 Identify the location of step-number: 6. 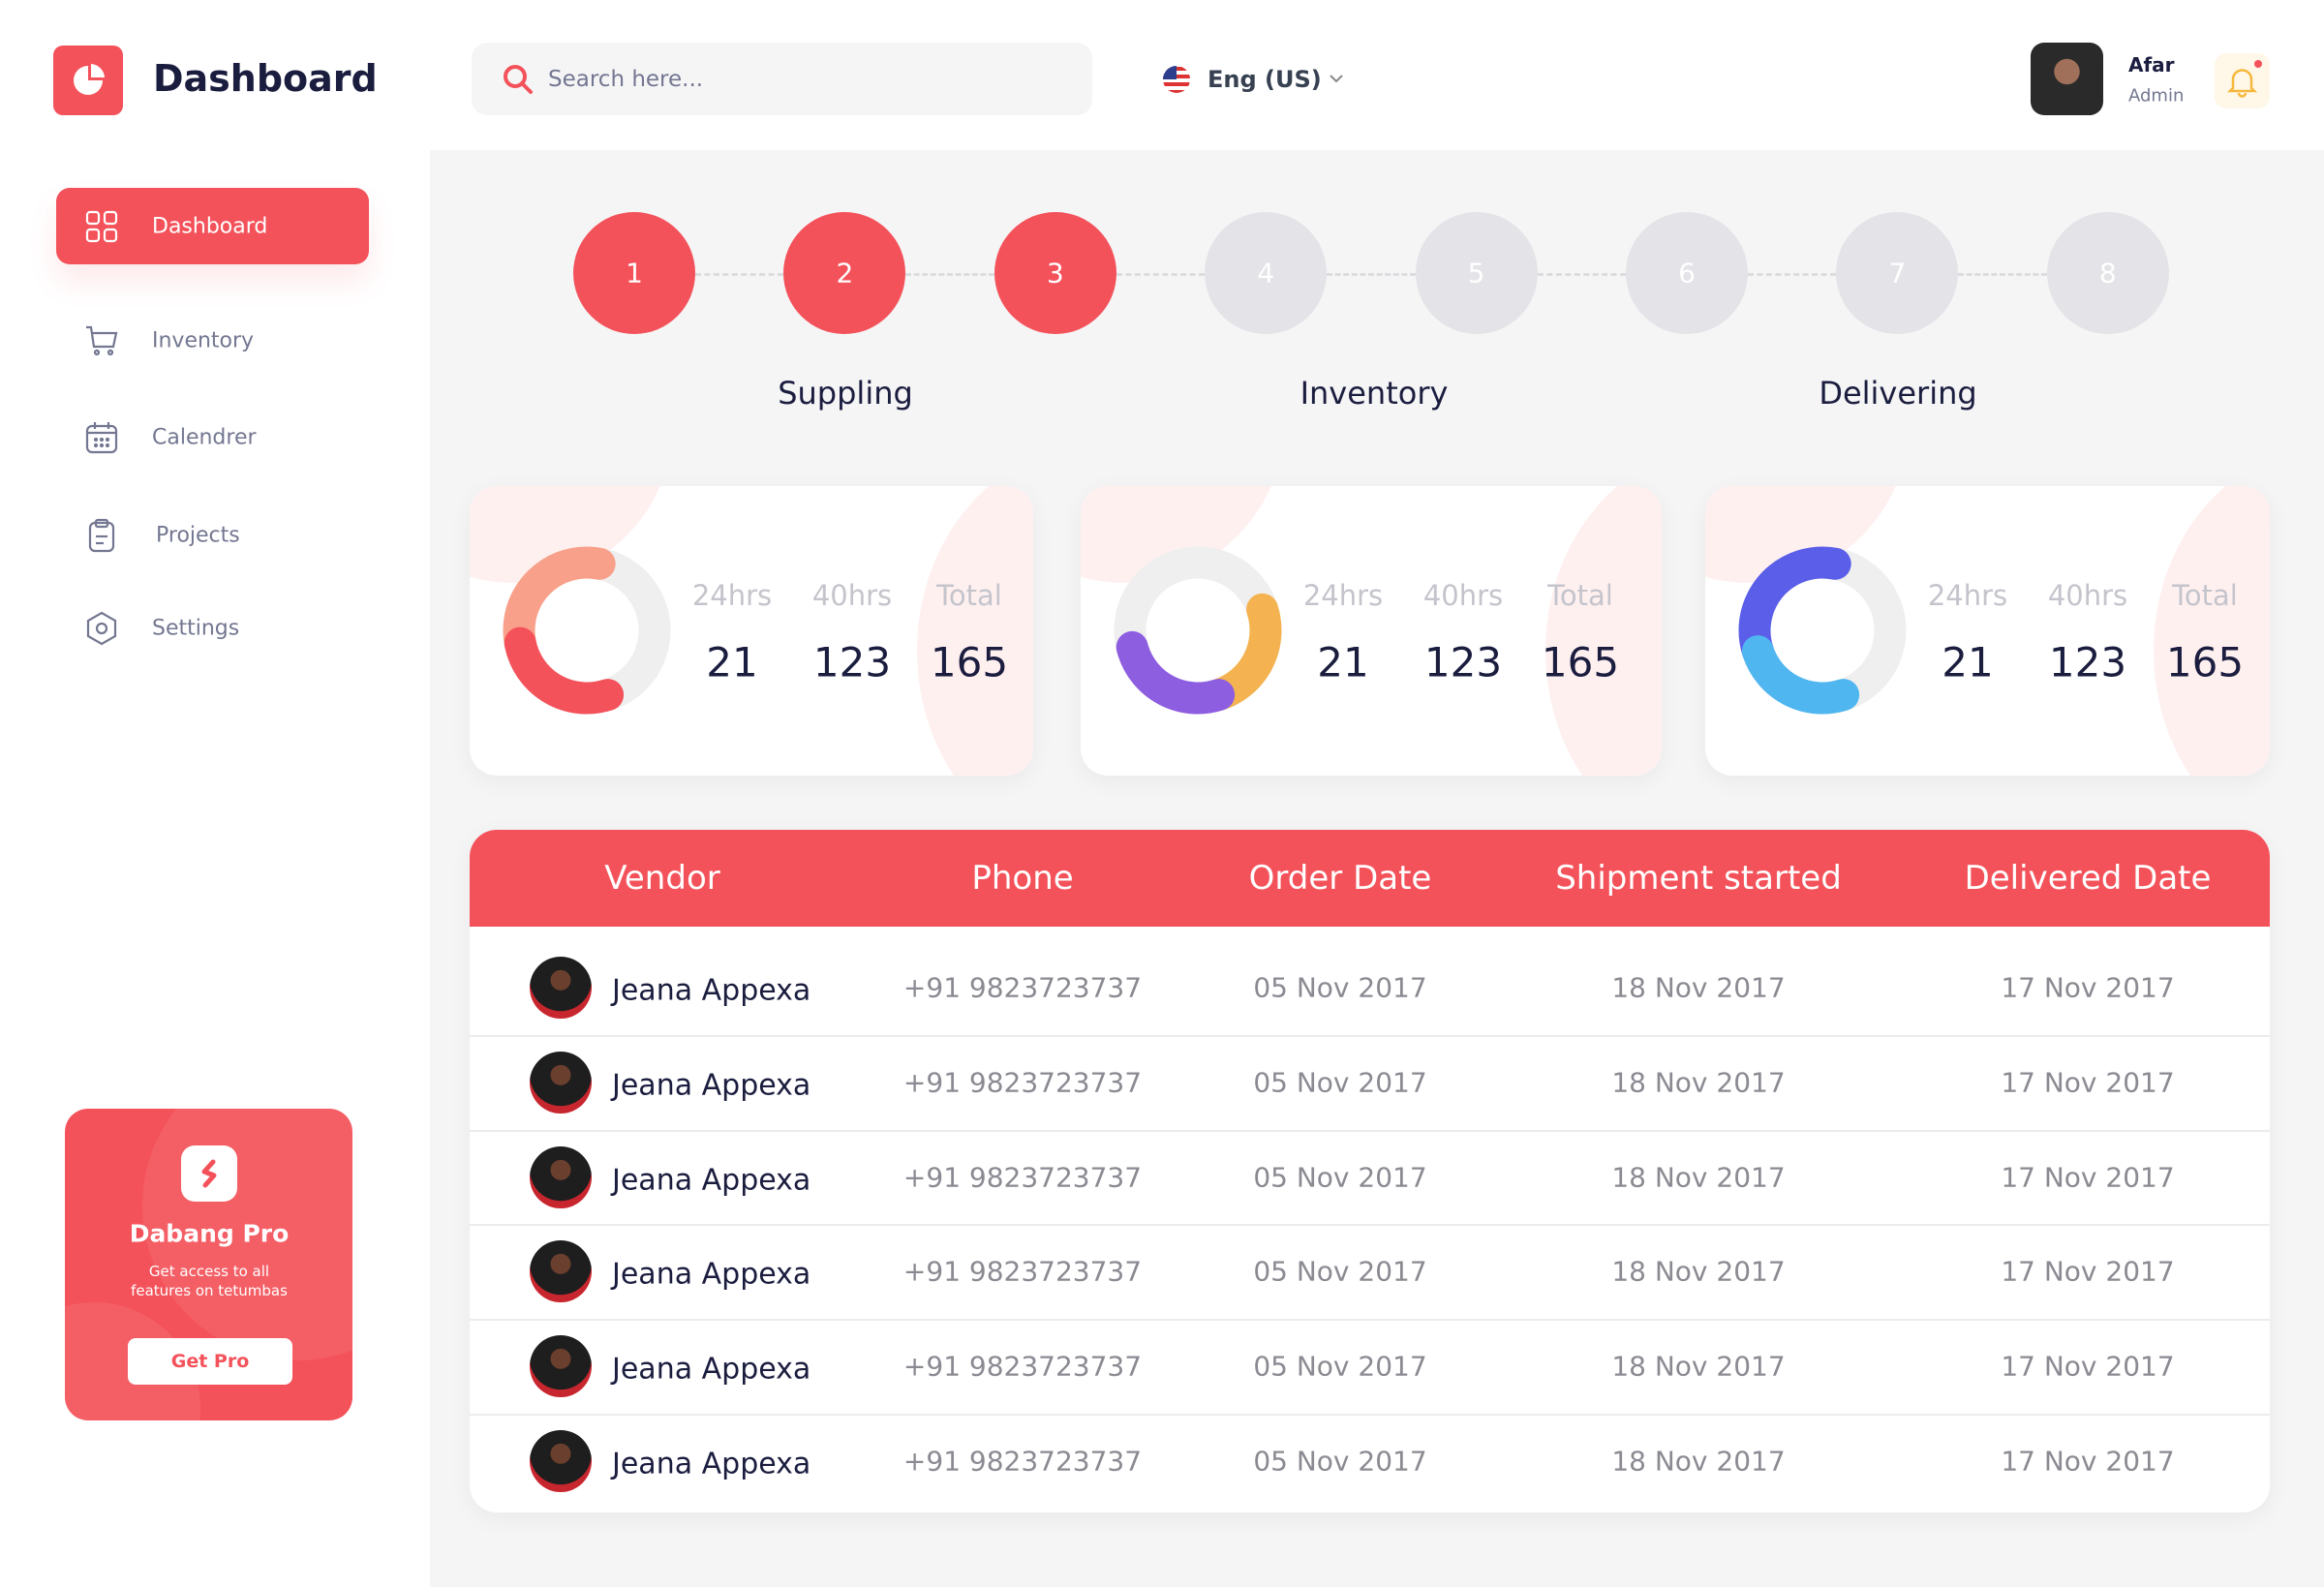
(1687, 273).